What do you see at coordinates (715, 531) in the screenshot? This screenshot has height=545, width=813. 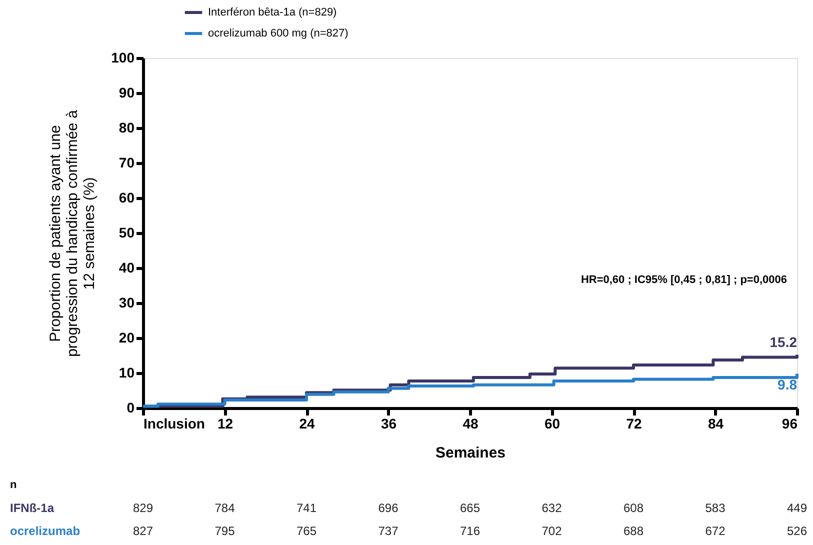 I see `text: 672` at bounding box center [715, 531].